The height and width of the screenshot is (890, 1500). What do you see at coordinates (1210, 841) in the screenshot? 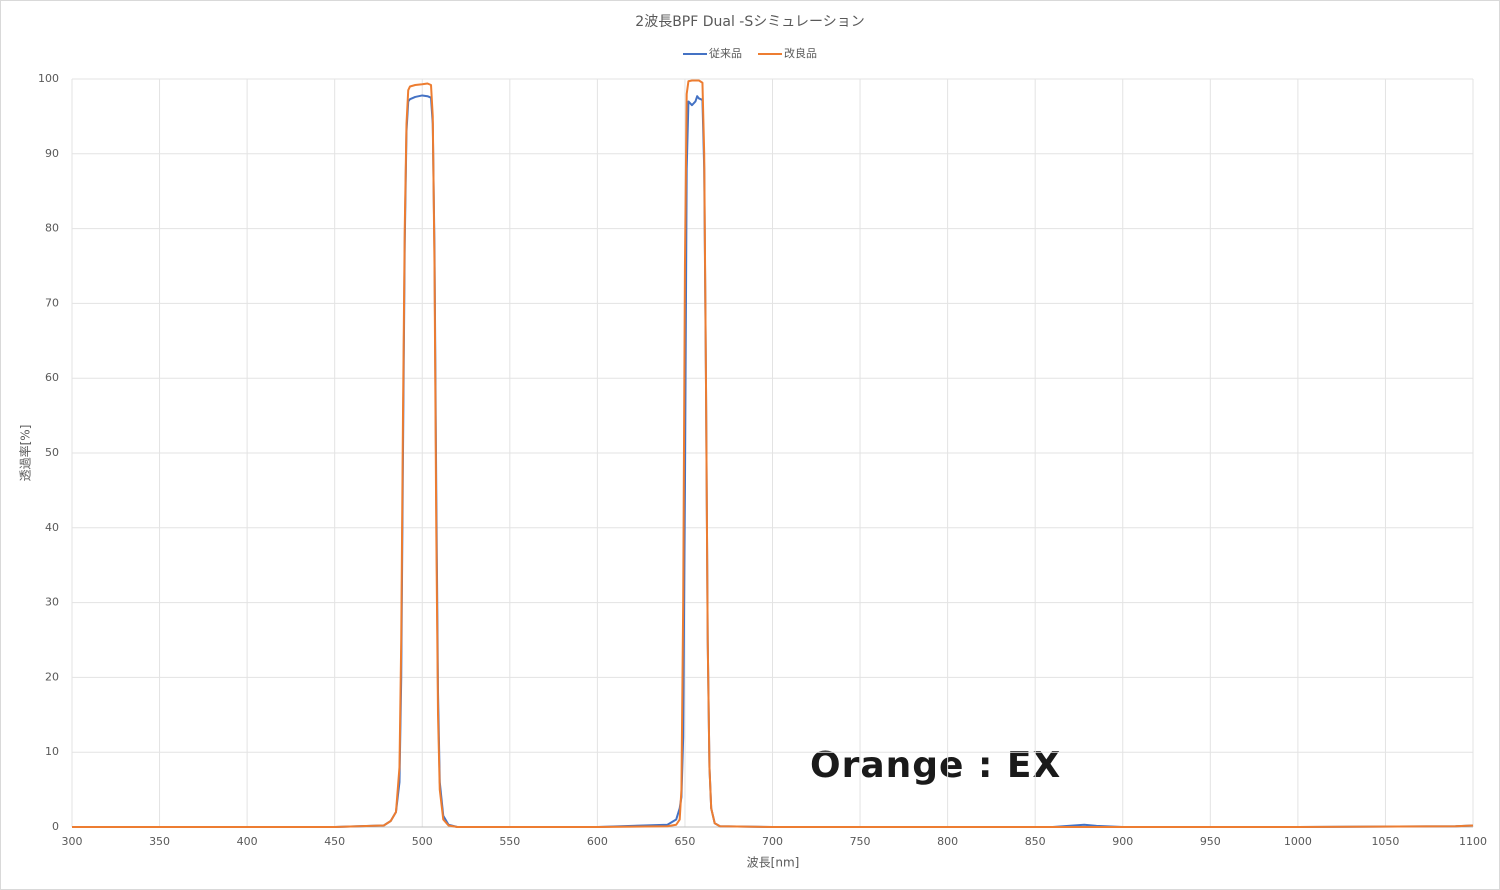
I see `x-tick-label: 950` at bounding box center [1210, 841].